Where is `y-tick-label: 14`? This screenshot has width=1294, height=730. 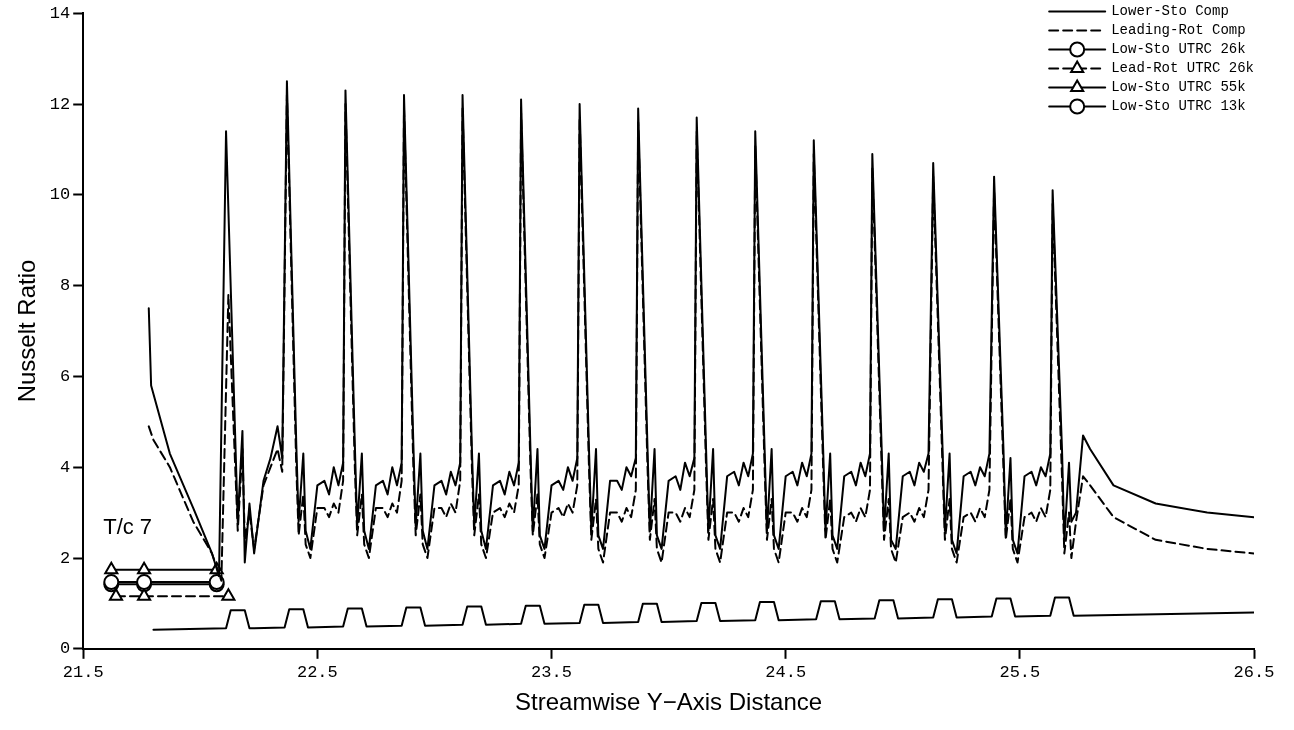 y-tick-label: 14 is located at coordinates (60, 13).